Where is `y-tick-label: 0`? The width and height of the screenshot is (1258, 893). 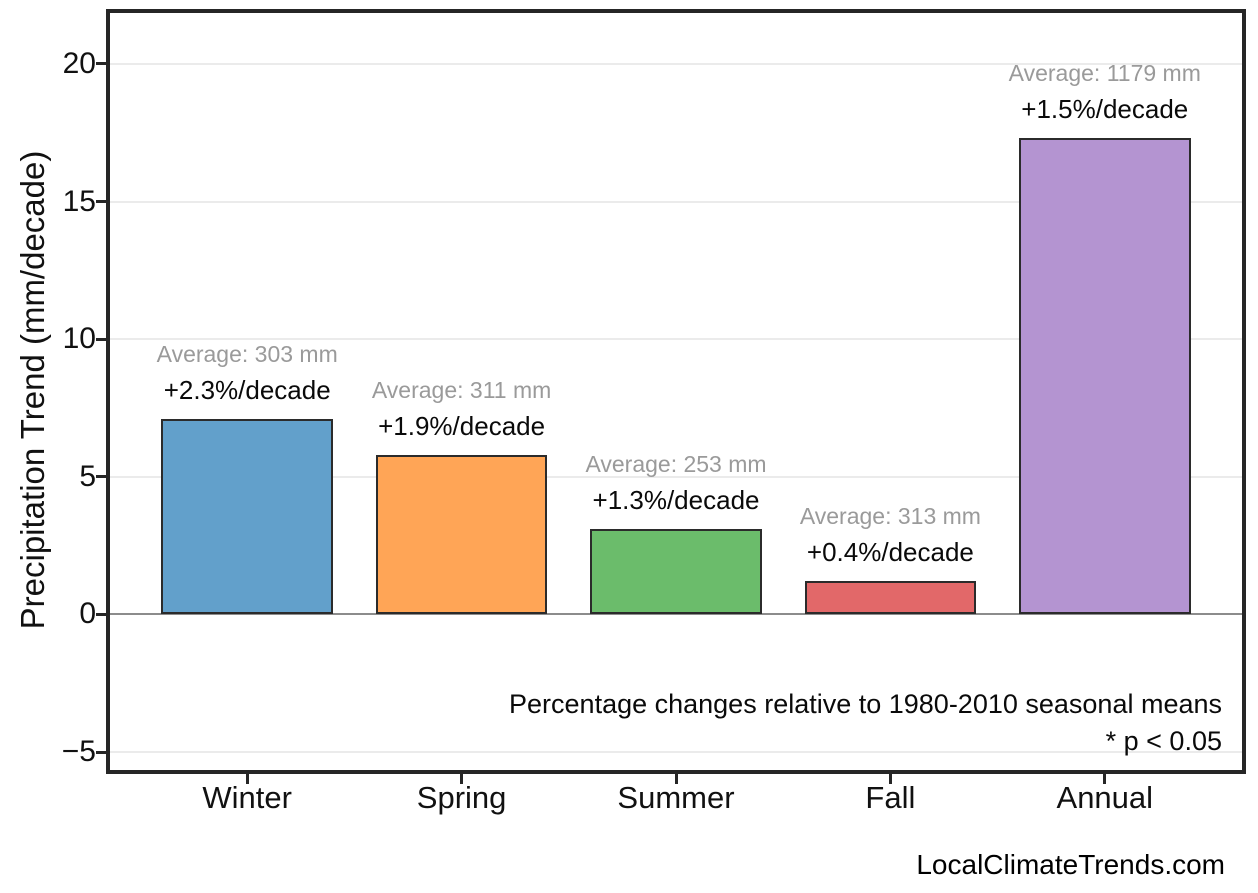 y-tick-label: 0 is located at coordinates (87, 614).